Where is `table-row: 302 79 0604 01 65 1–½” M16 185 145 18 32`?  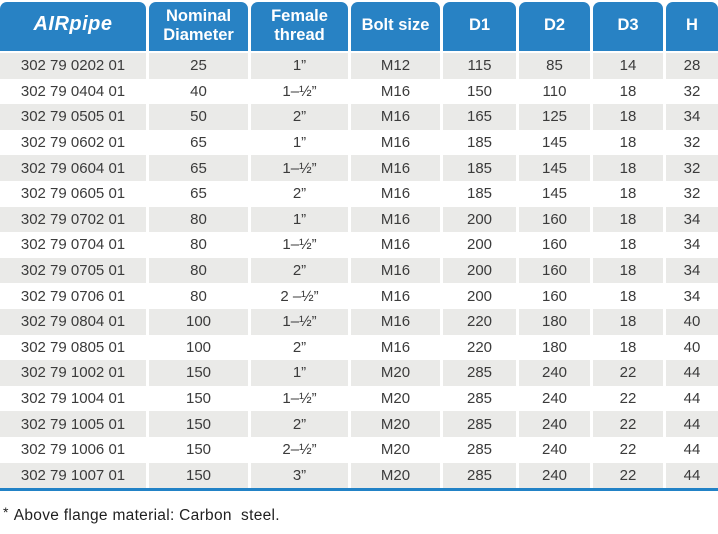 table-row: 302 79 0604 01 65 1–½” M16 185 145 18 32 is located at coordinates (359, 168).